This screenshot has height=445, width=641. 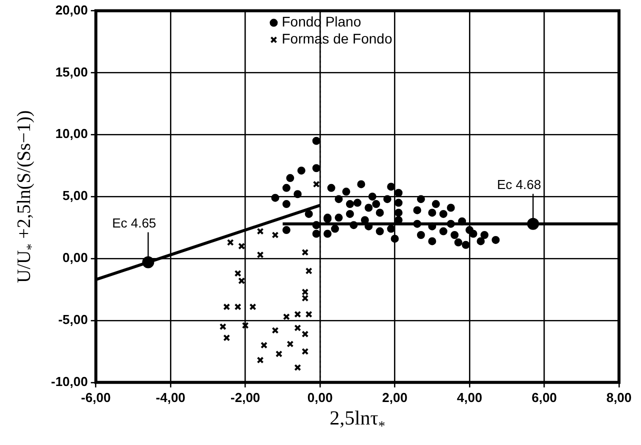 What do you see at coordinates (71, 10) in the screenshot?
I see `y-tick-label: 20,00` at bounding box center [71, 10].